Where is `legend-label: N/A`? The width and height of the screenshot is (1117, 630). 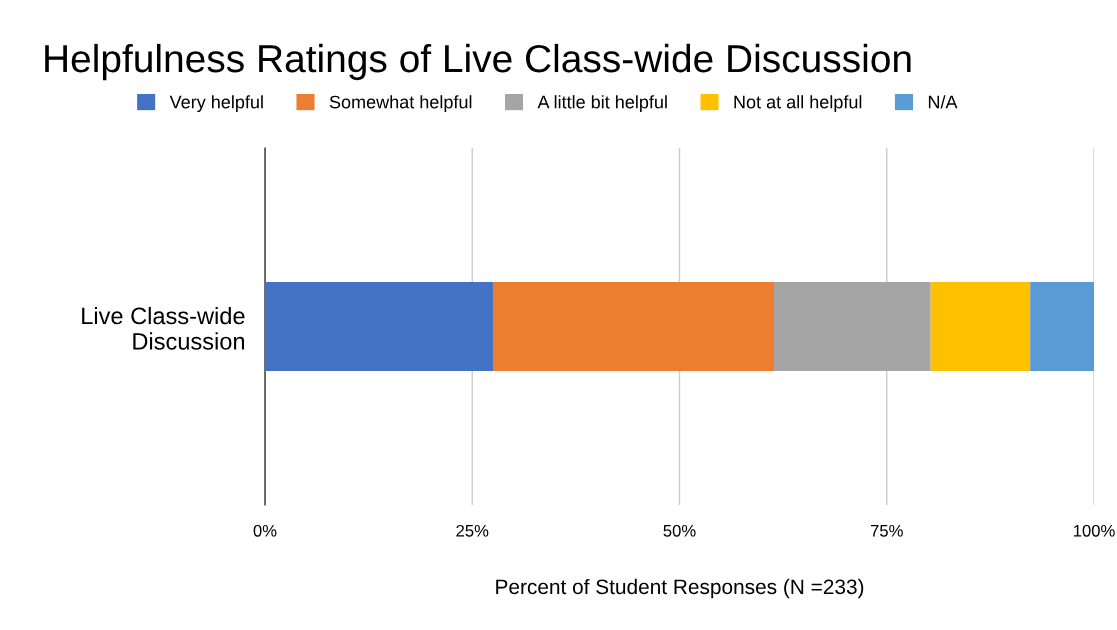
legend-label: N/A is located at coordinates (943, 102).